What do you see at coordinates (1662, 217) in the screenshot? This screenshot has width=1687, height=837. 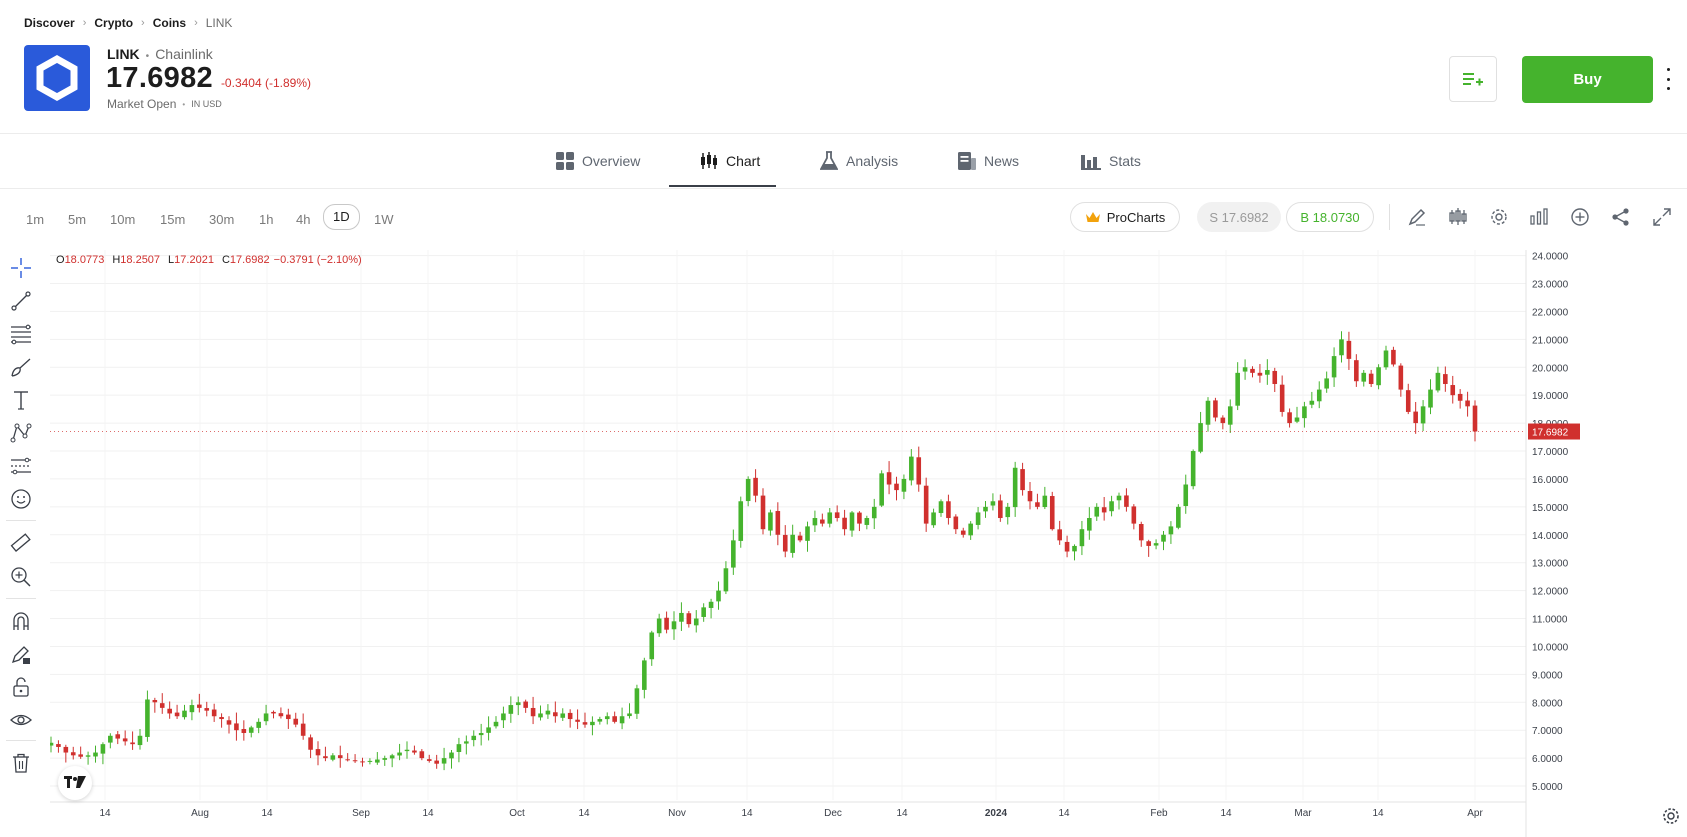 I see `fullscreen-icon` at bounding box center [1662, 217].